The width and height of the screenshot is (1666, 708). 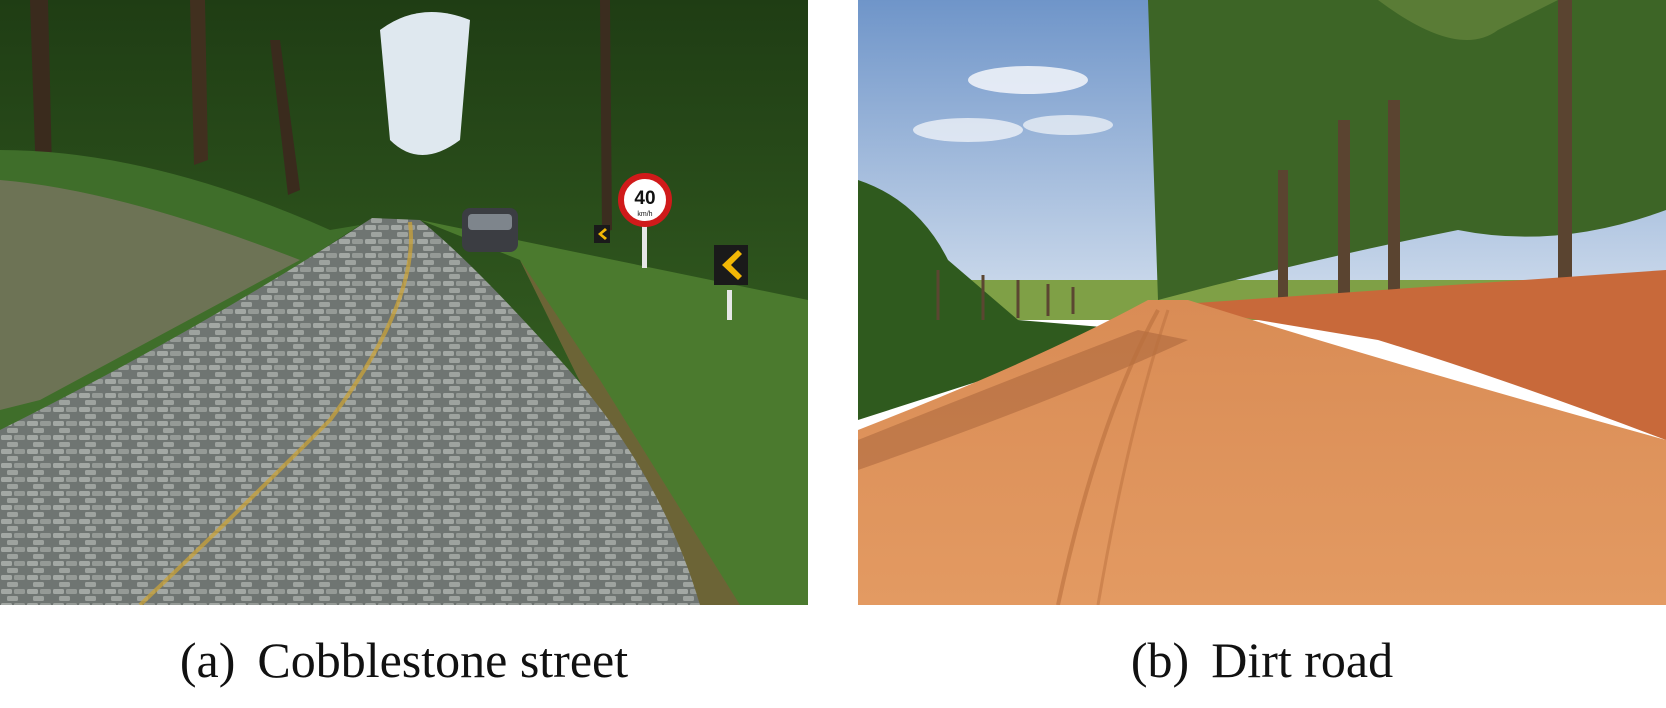 I want to click on speed-limit-sign-icon, so click(x=645, y=200).